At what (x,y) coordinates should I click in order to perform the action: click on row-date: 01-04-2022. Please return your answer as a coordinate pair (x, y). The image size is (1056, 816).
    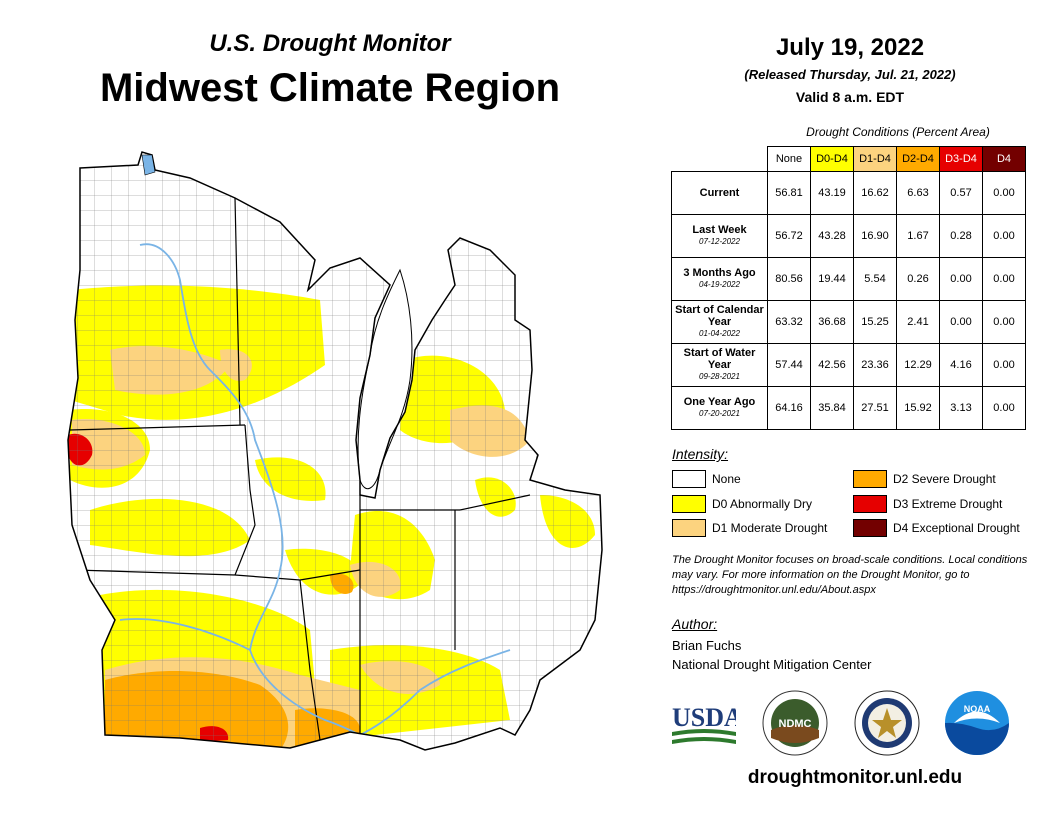
    Looking at the image, I should click on (719, 333).